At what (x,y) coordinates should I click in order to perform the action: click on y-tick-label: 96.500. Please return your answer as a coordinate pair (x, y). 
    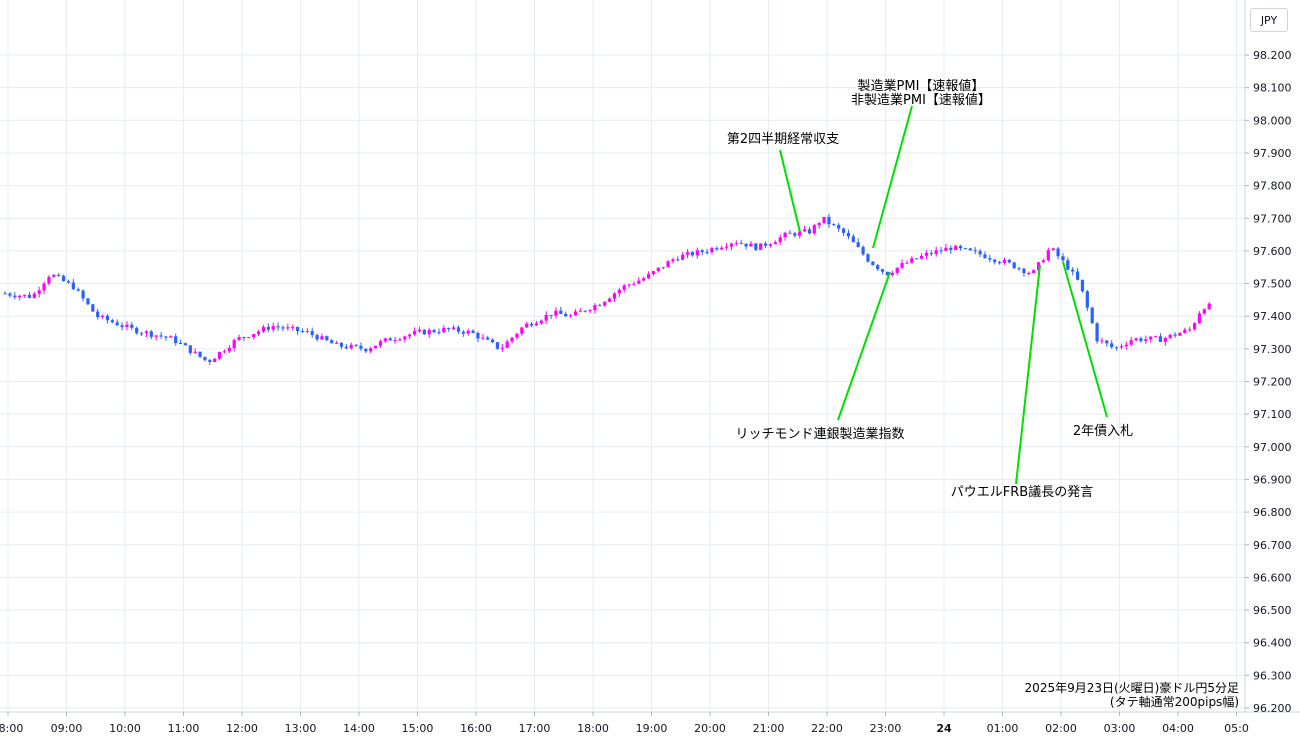
    Looking at the image, I should click on (1272, 610).